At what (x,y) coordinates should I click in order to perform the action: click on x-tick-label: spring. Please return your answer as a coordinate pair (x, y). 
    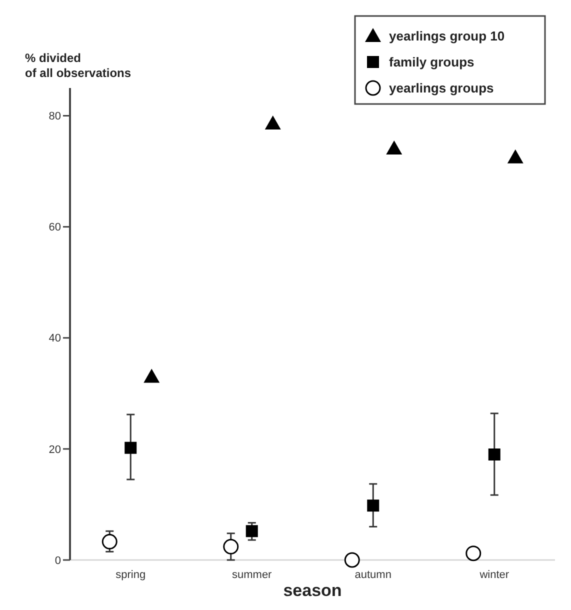
    Looking at the image, I should click on (131, 575).